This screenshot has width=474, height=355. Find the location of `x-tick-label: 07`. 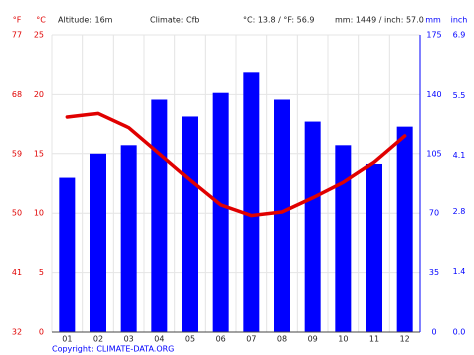

x-tick-label: 07 is located at coordinates (251, 339).